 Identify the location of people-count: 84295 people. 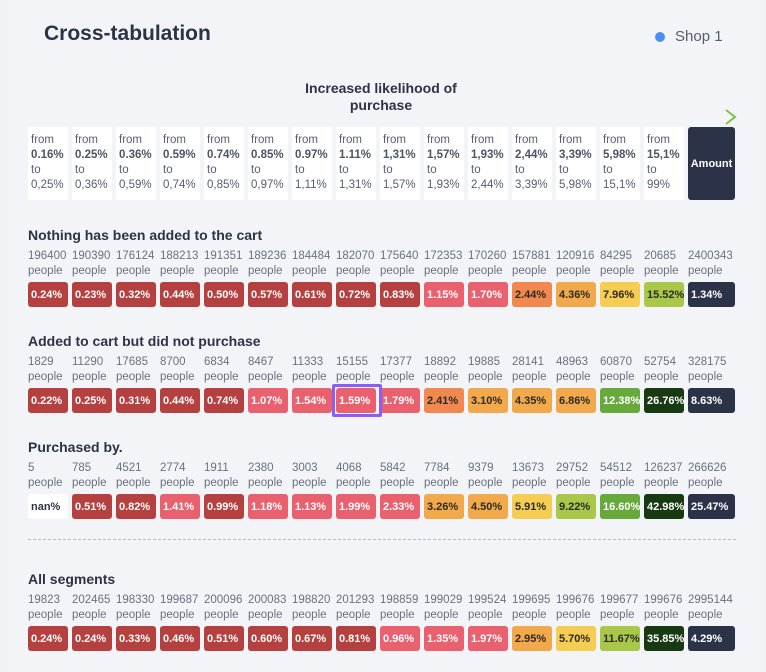
(622, 264).